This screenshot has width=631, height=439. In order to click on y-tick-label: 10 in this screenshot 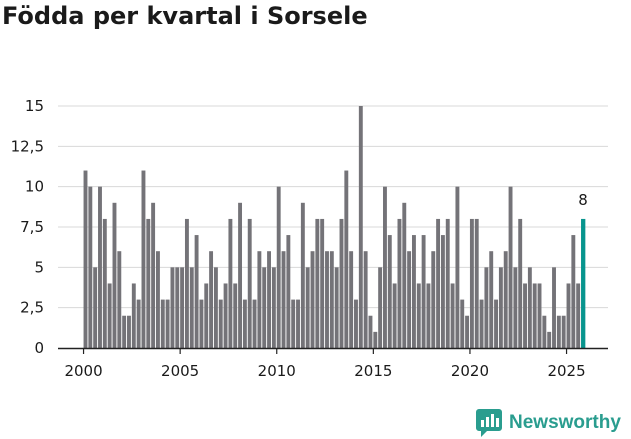, I will do `click(34, 187)`.